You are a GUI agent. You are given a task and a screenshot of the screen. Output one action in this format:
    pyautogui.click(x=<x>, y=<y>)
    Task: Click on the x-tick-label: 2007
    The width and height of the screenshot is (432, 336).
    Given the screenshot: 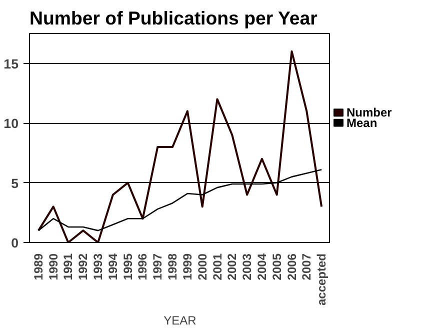 What is the action you would take?
    pyautogui.click(x=307, y=266)
    